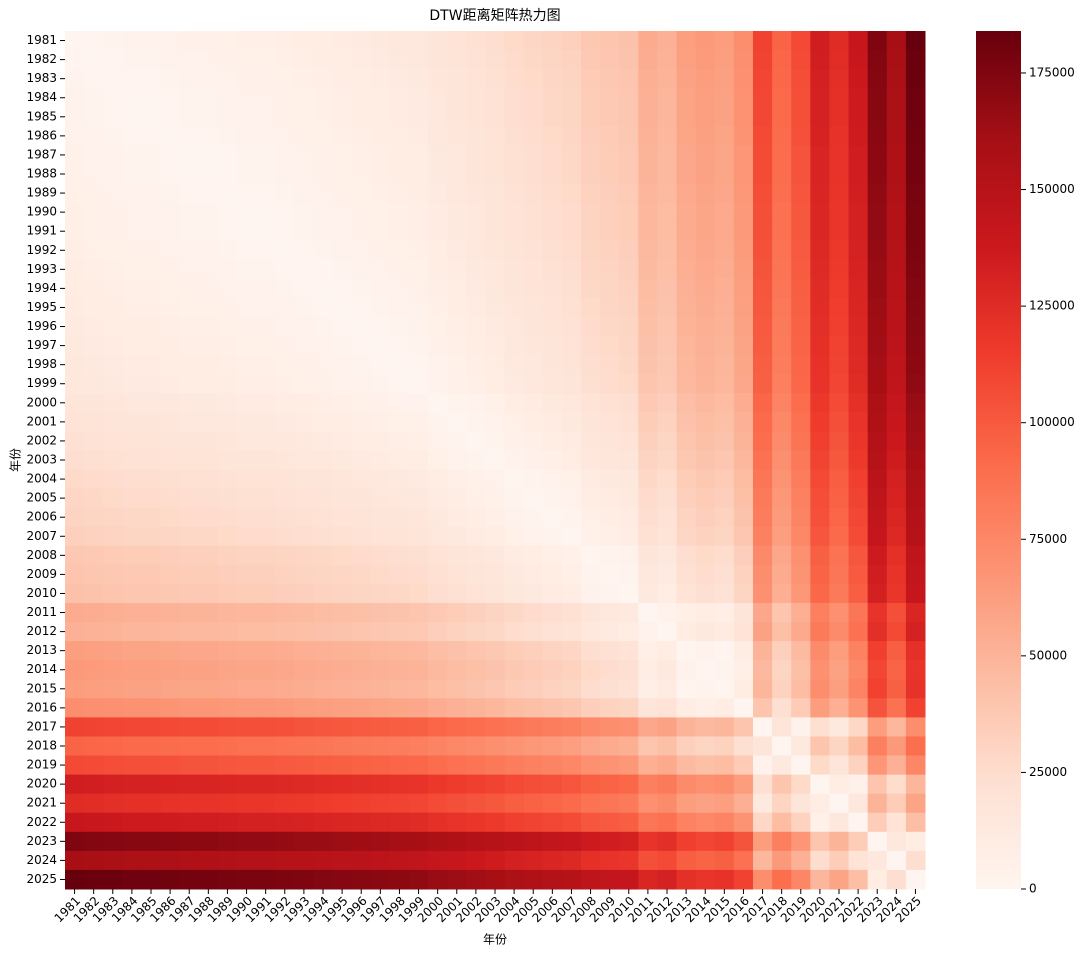 The height and width of the screenshot is (954, 1080). Describe the element at coordinates (494, 15) in the screenshot. I see `chart-title: DTW距离矩阵热力图` at that location.